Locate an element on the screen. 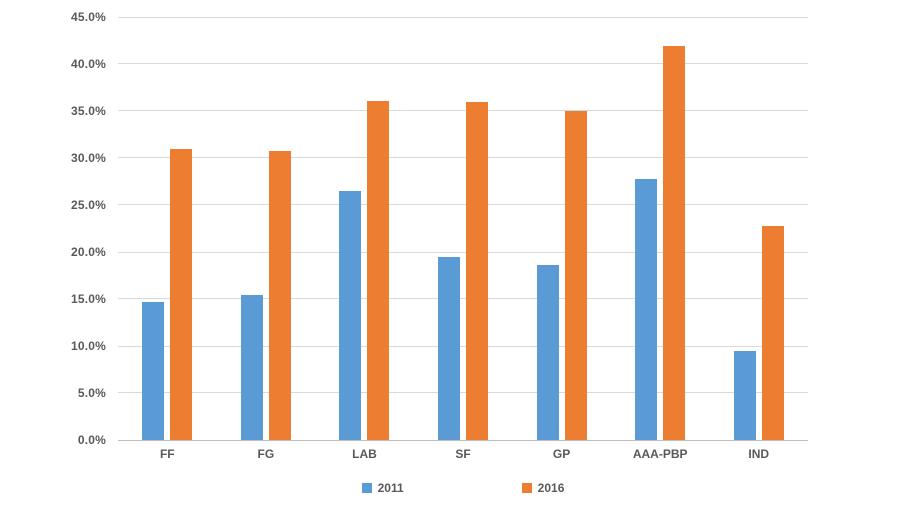 Image resolution: width=900 pixels, height=506 pixels. bar-2011-sf is located at coordinates (449, 348).